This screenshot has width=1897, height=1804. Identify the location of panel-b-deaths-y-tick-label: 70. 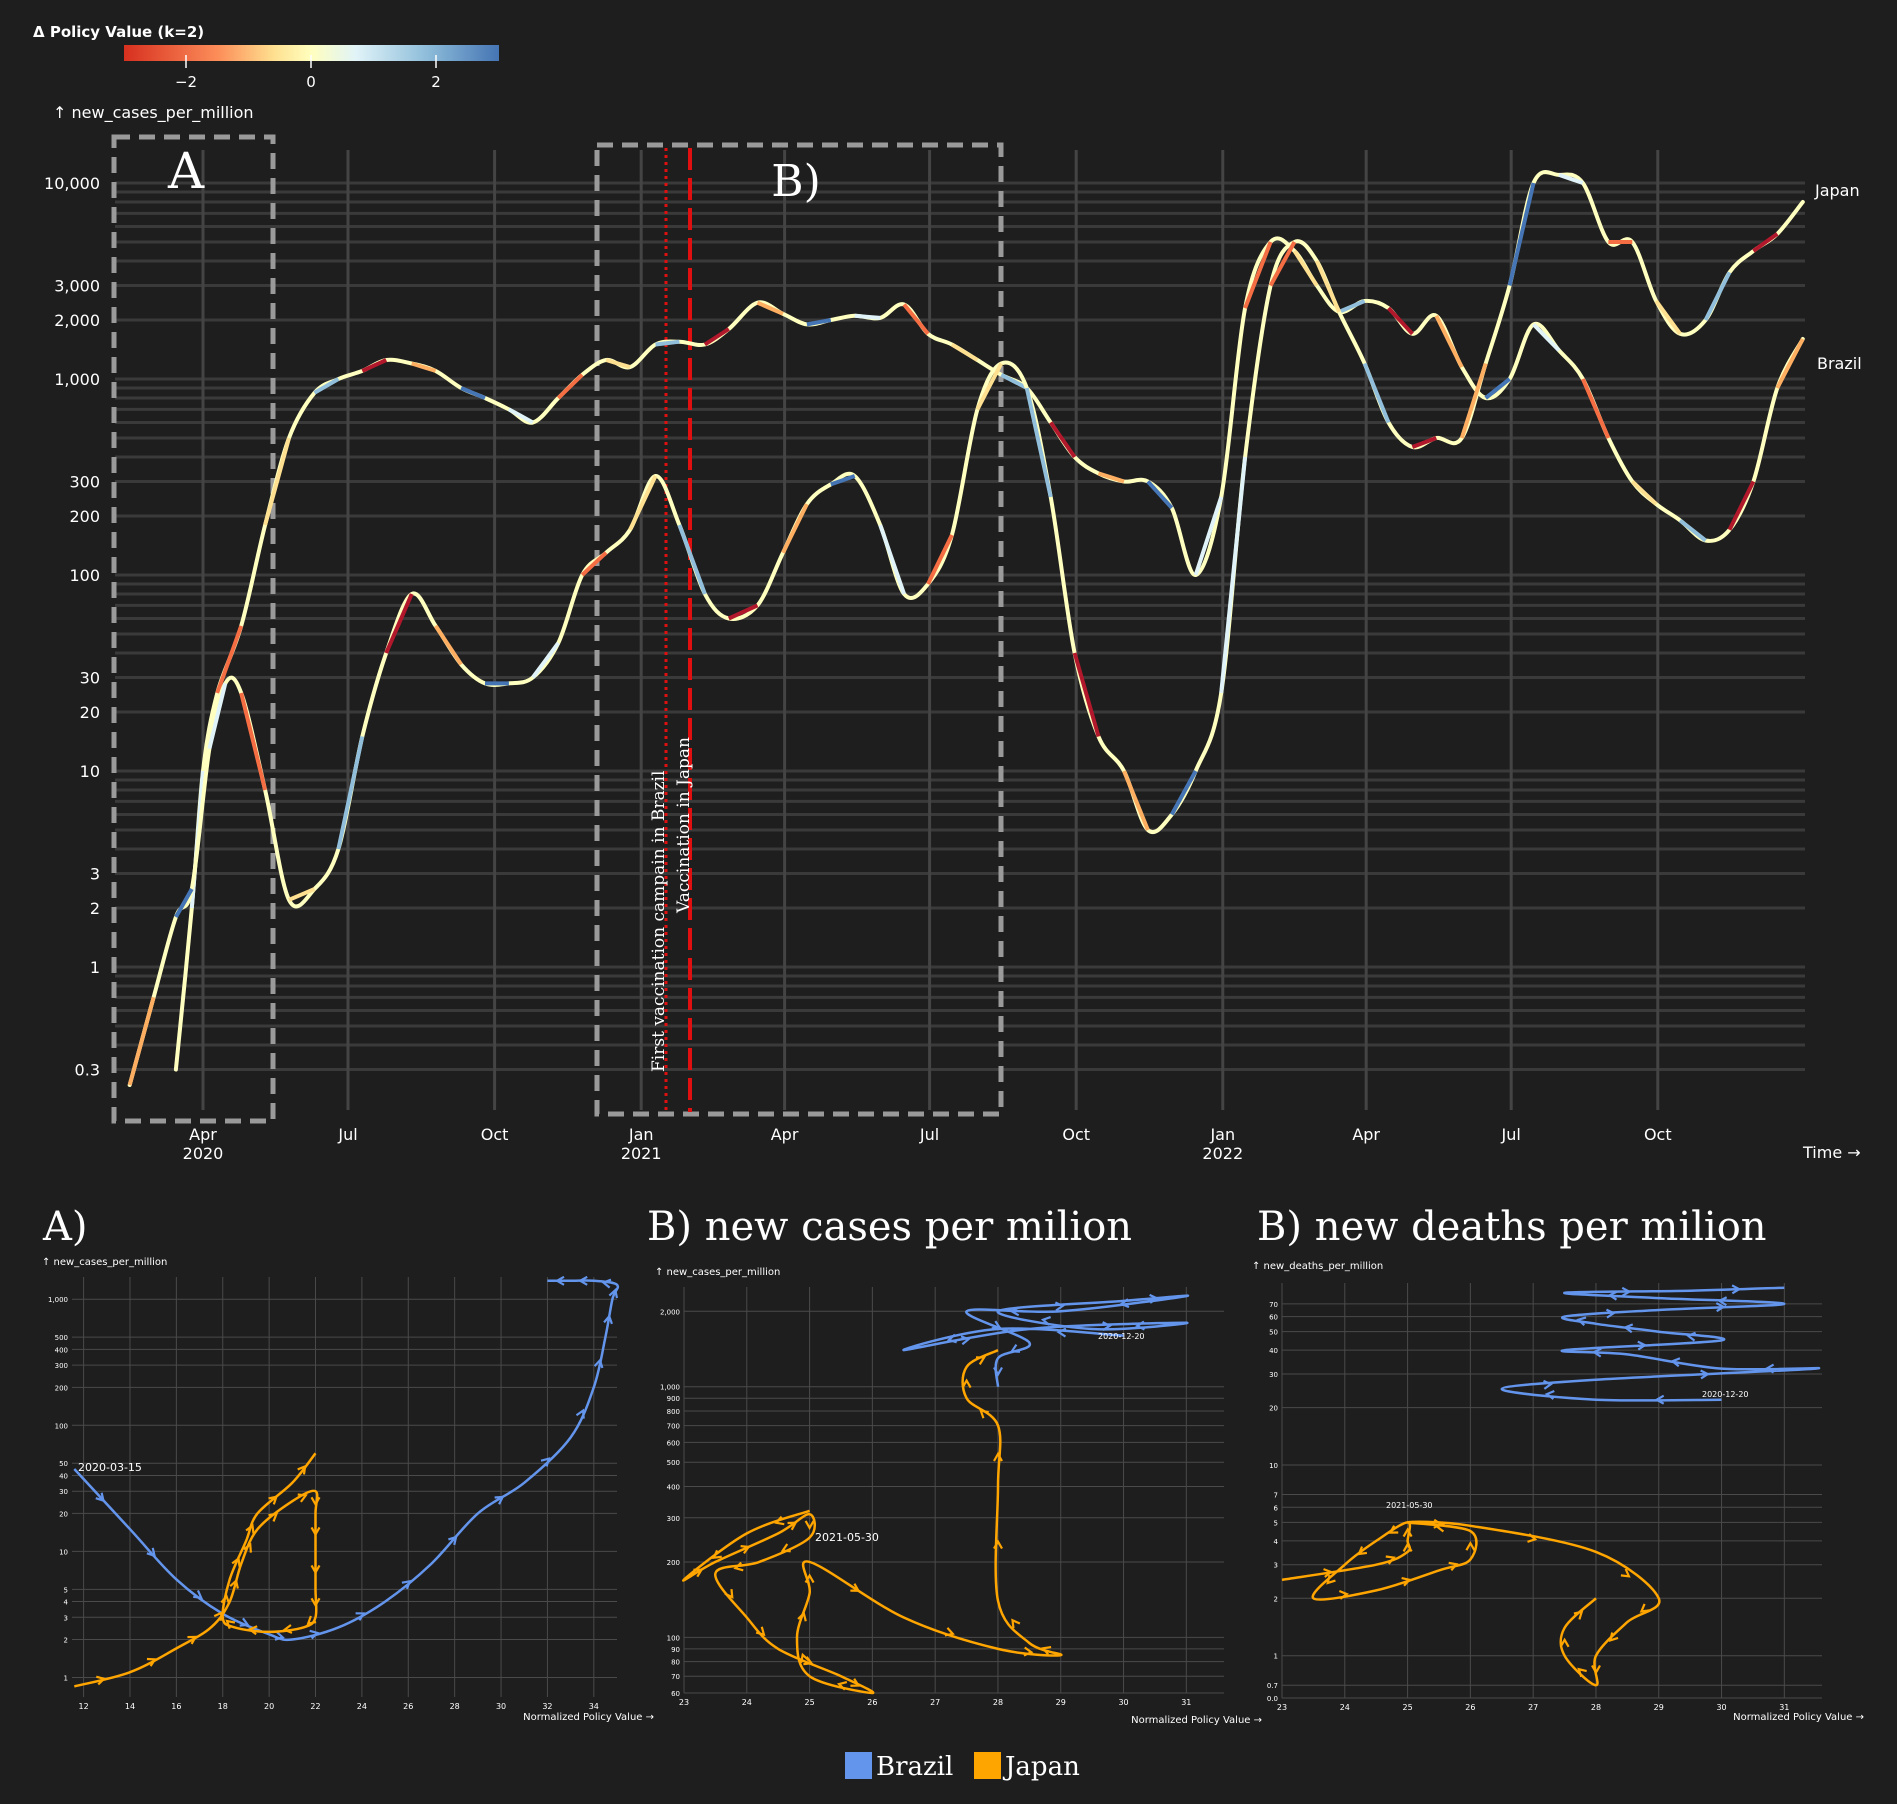
(1273, 1305).